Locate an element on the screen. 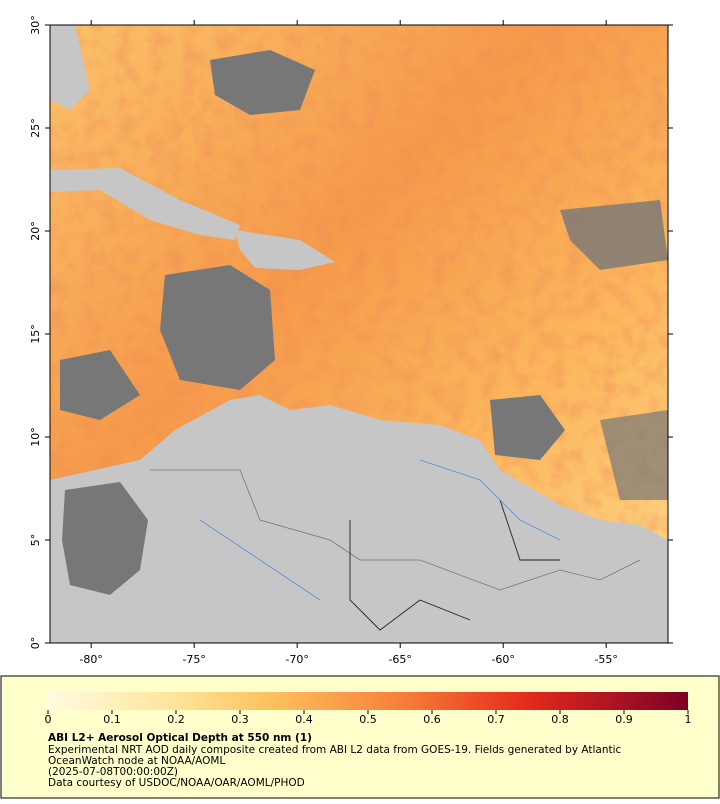  colorbar-tick-label: 0 is located at coordinates (48, 719).